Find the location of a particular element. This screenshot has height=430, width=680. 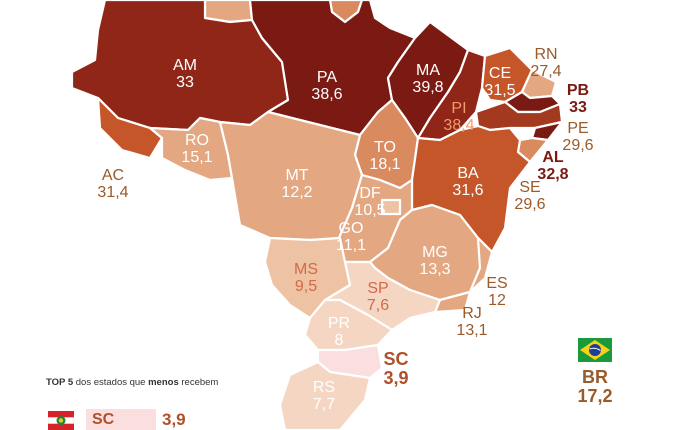

label-ce: CE 31,5 is located at coordinates (500, 82).